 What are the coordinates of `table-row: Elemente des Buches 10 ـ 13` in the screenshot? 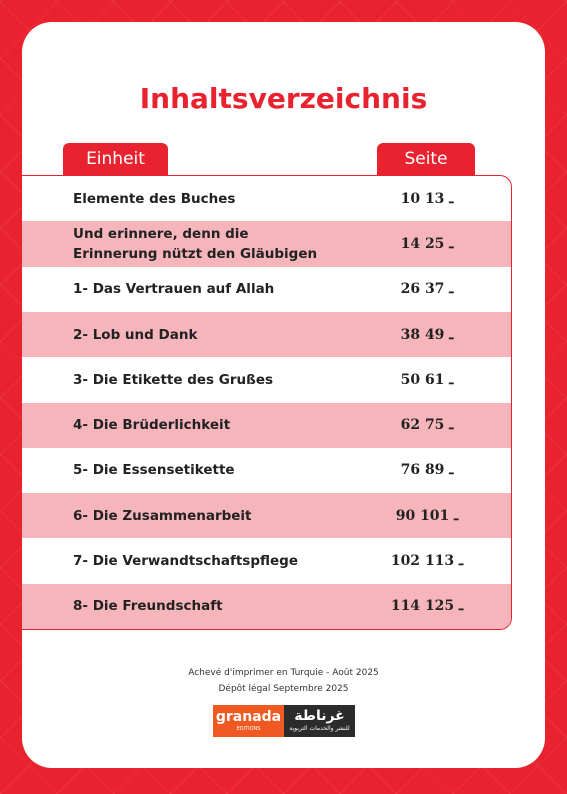 It's located at (266, 198).